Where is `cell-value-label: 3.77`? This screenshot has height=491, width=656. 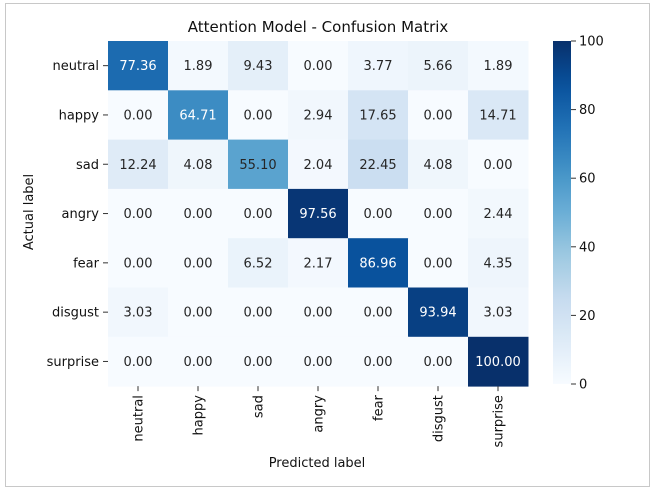
cell-value-label: 3.77 is located at coordinates (378, 66).